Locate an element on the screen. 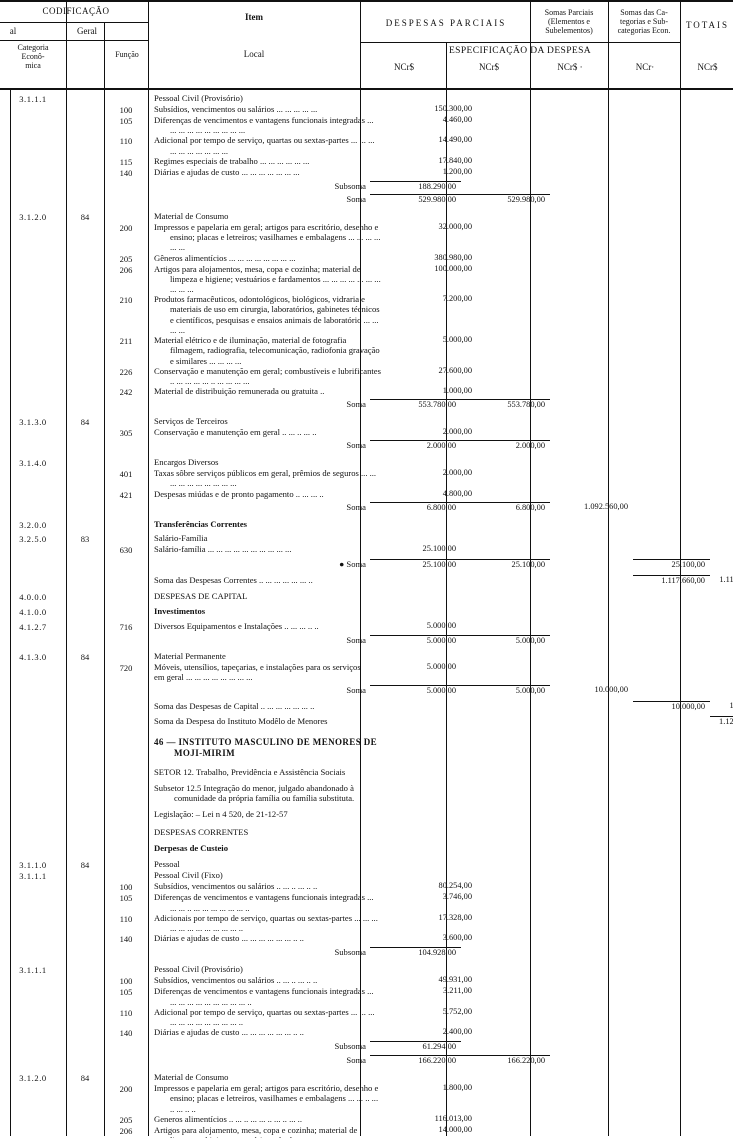 Image resolution: width=733 pixels, height=1138 pixels. cell-despesas-parciais-1: 3.746,00 is located at coordinates (457, 897).